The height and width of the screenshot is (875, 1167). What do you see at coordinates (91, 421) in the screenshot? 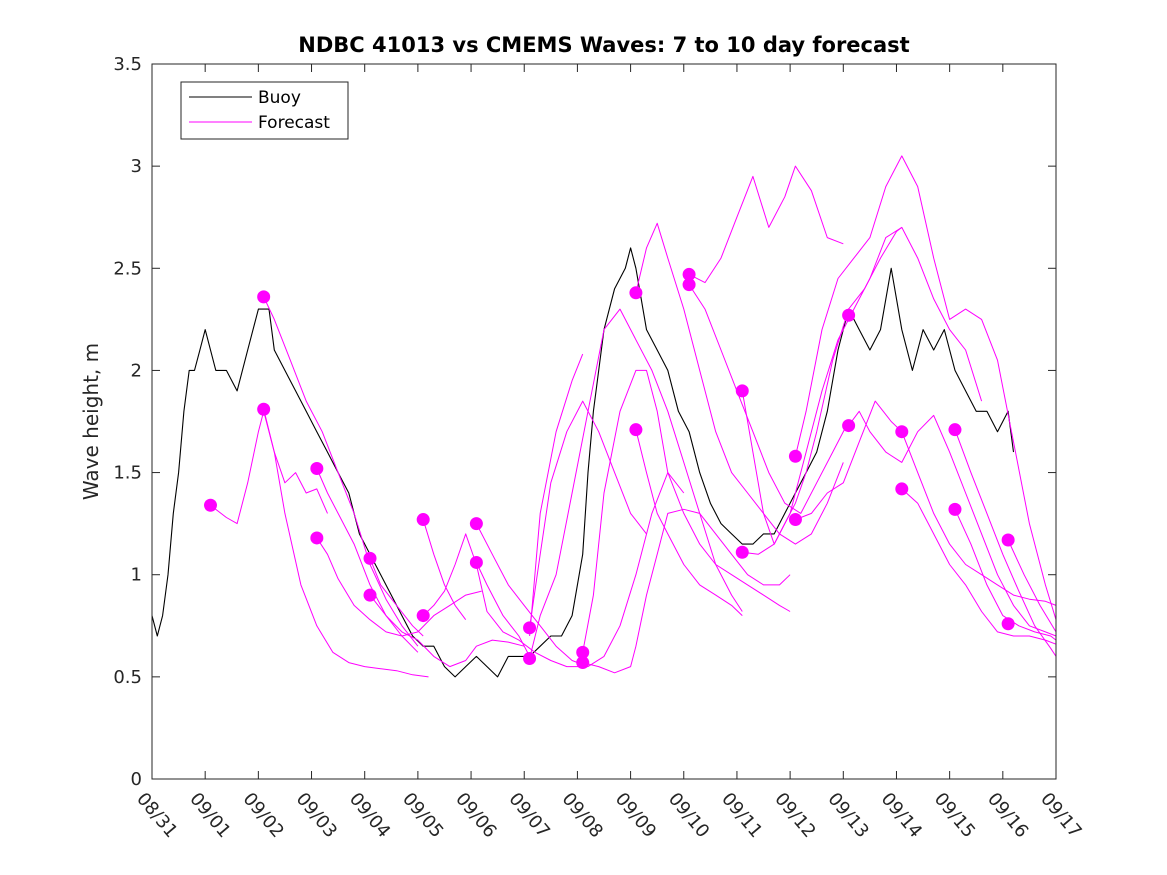
I see `y-axis-label: Wave height, m` at bounding box center [91, 421].